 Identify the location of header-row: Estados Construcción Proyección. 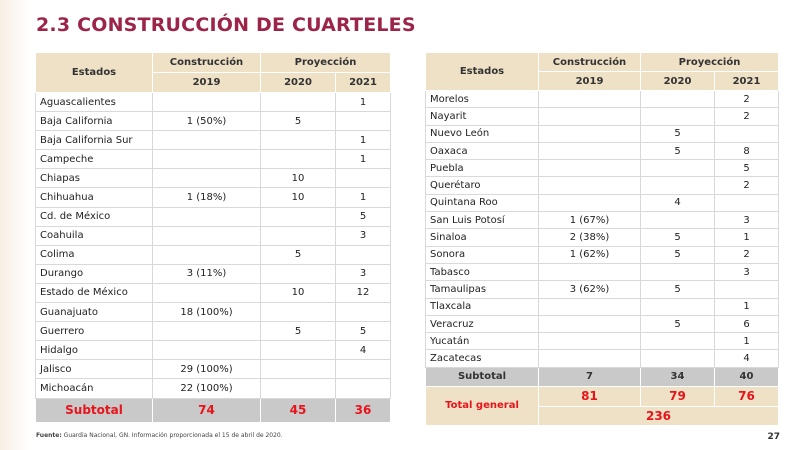
(602, 71).